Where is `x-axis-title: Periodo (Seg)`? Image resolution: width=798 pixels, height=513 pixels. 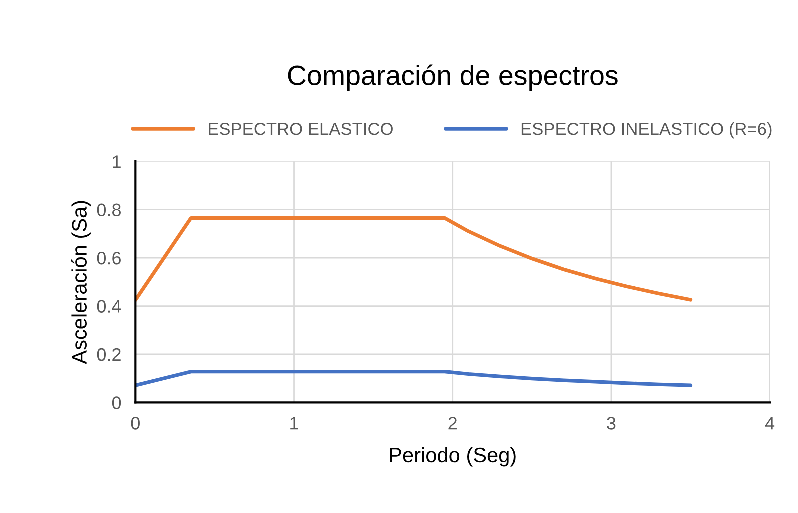
x-axis-title: Periodo (Seg) is located at coordinates (453, 457).